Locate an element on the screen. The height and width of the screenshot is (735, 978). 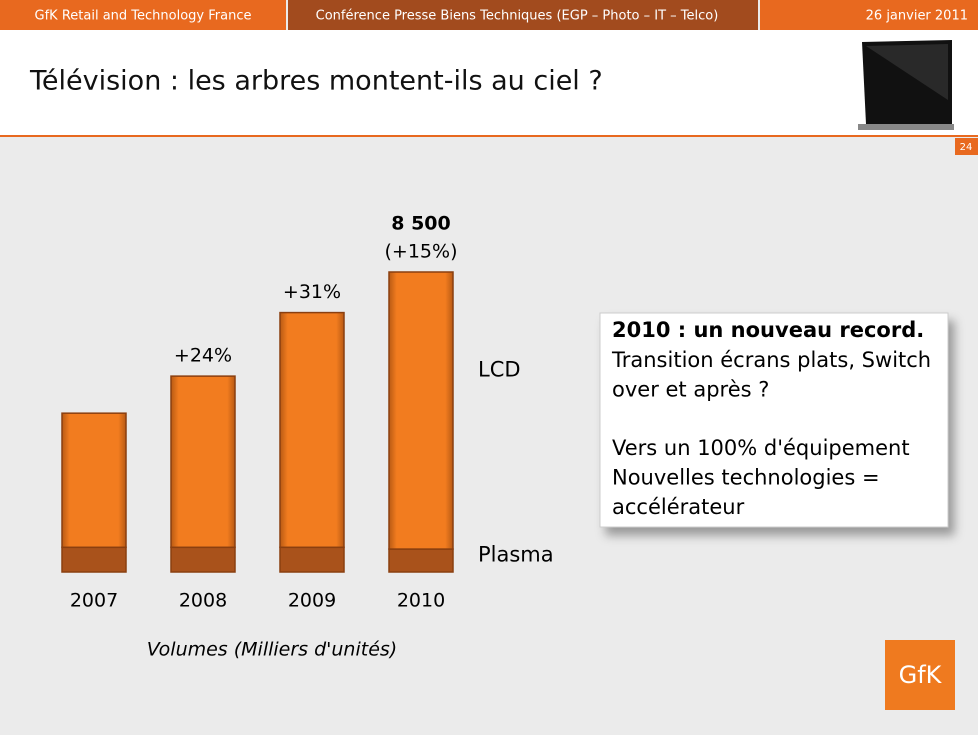
total-label: 8 500 is located at coordinates (421, 224).